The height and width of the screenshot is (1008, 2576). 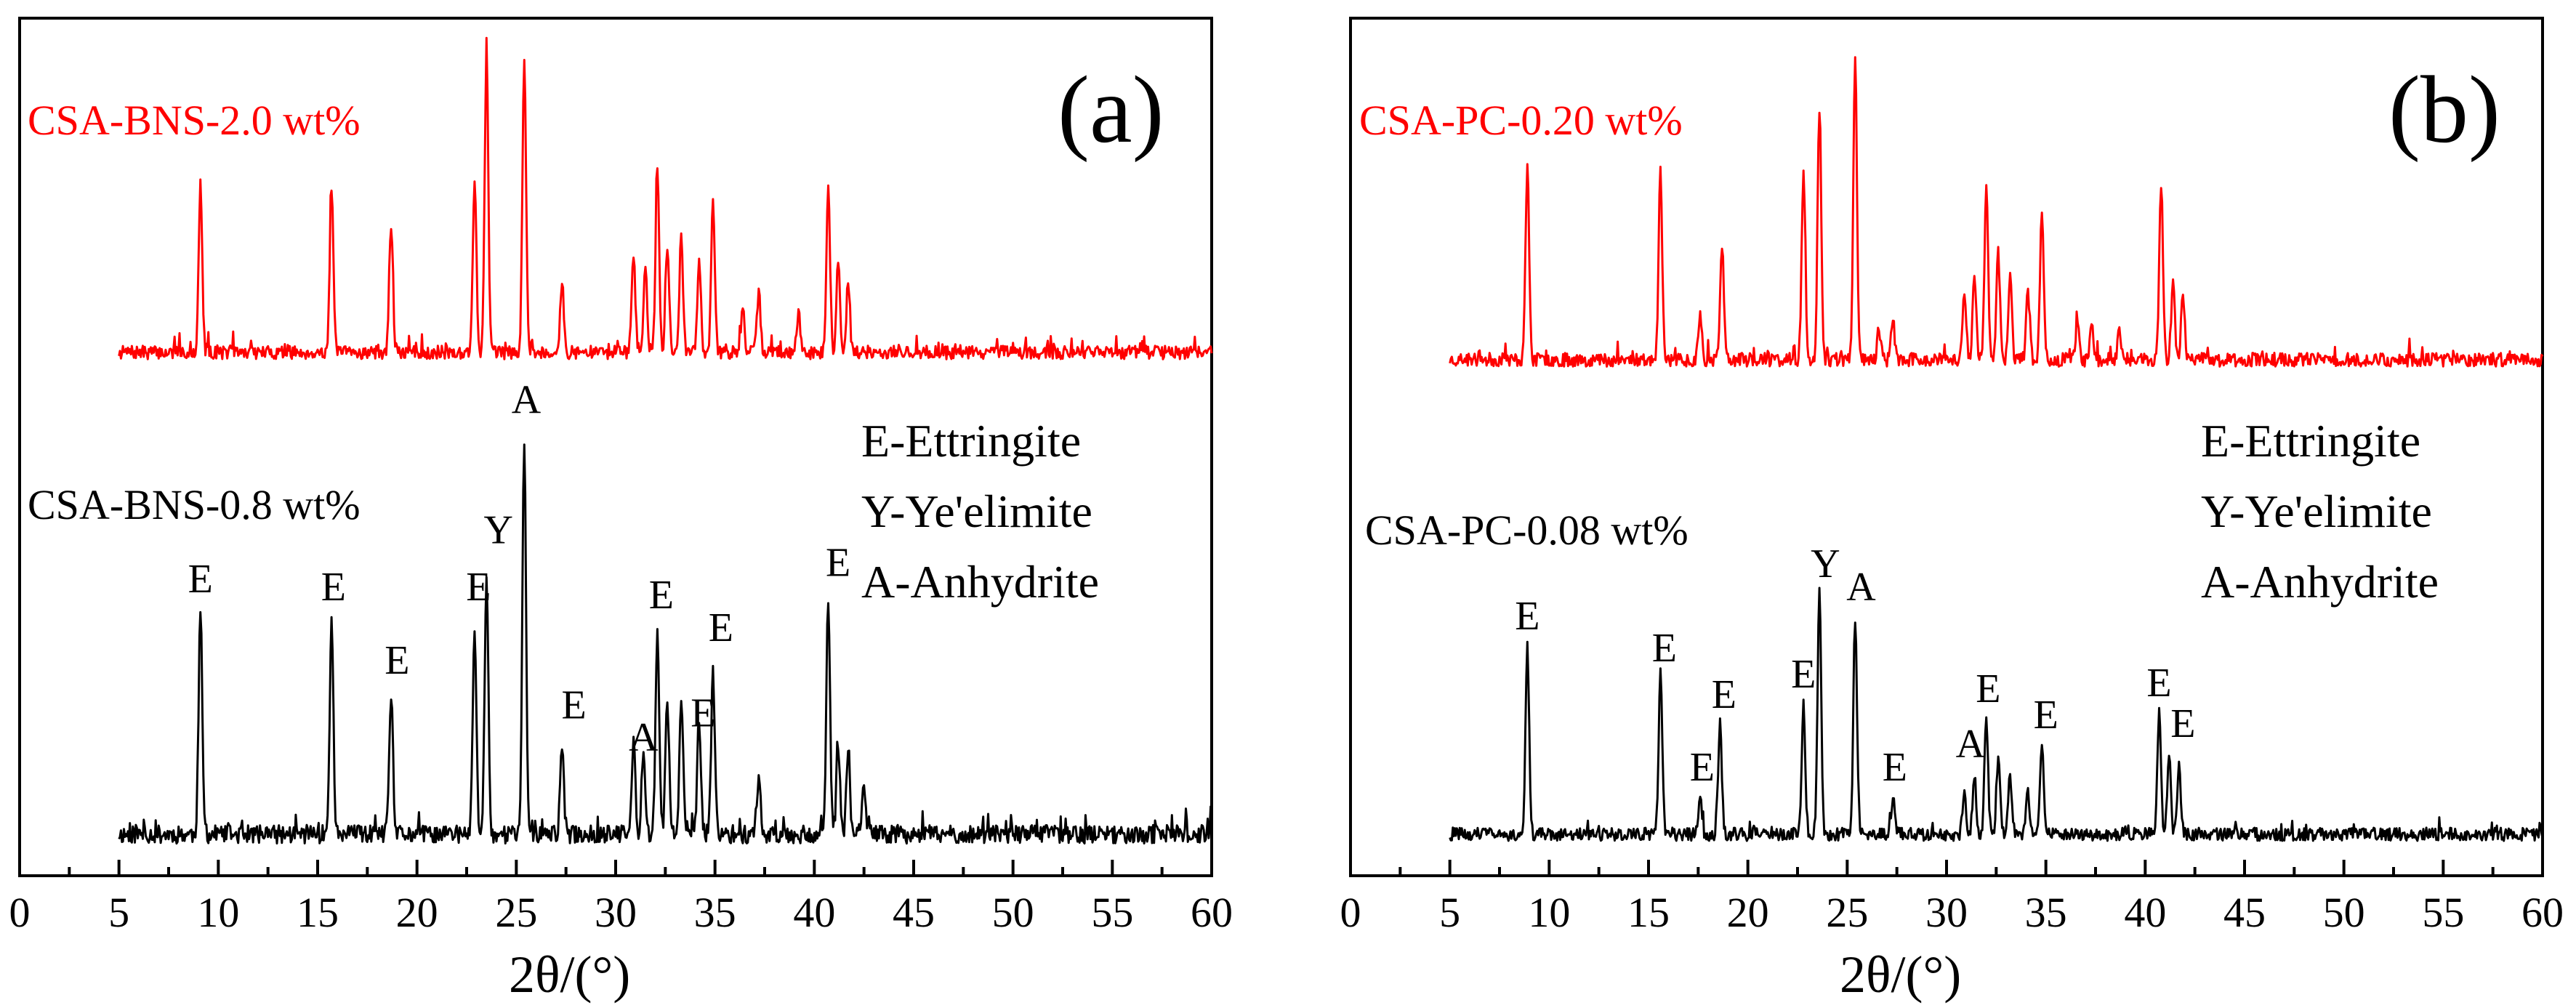 What do you see at coordinates (1527, 530) in the screenshot?
I see `panel-b-bottom-series-label: CSA-PC-0.08 wt%` at bounding box center [1527, 530].